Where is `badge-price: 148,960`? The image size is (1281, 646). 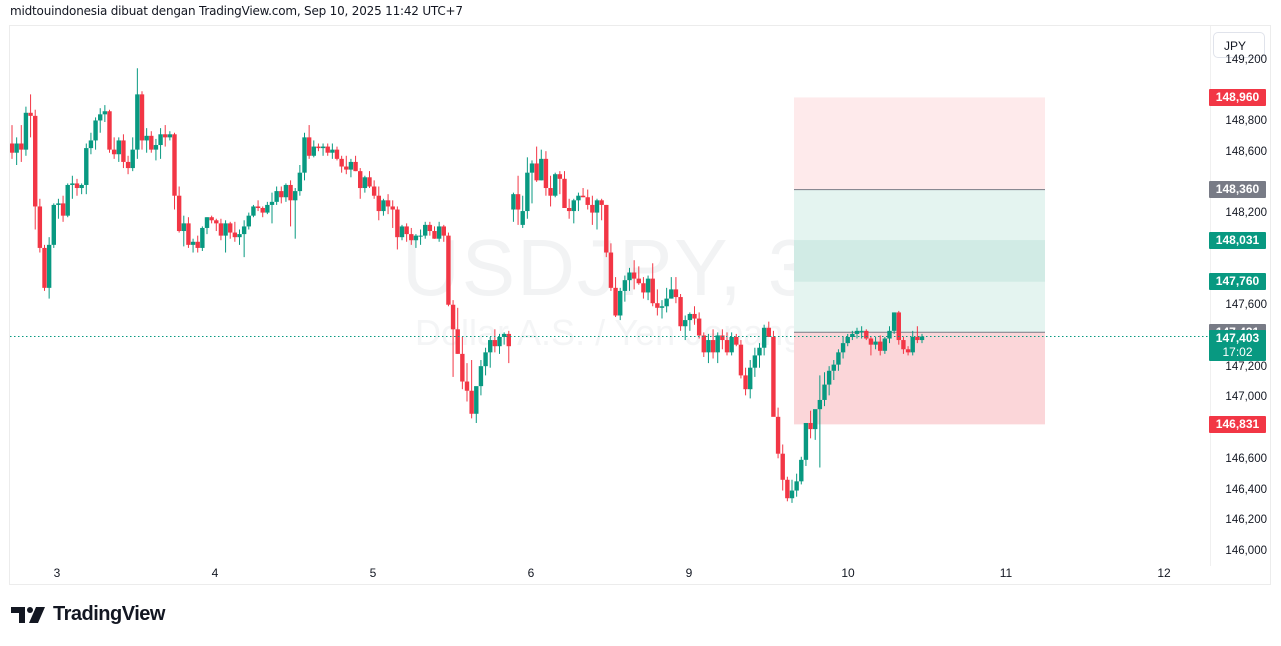 badge-price: 148,960 is located at coordinates (1237, 96).